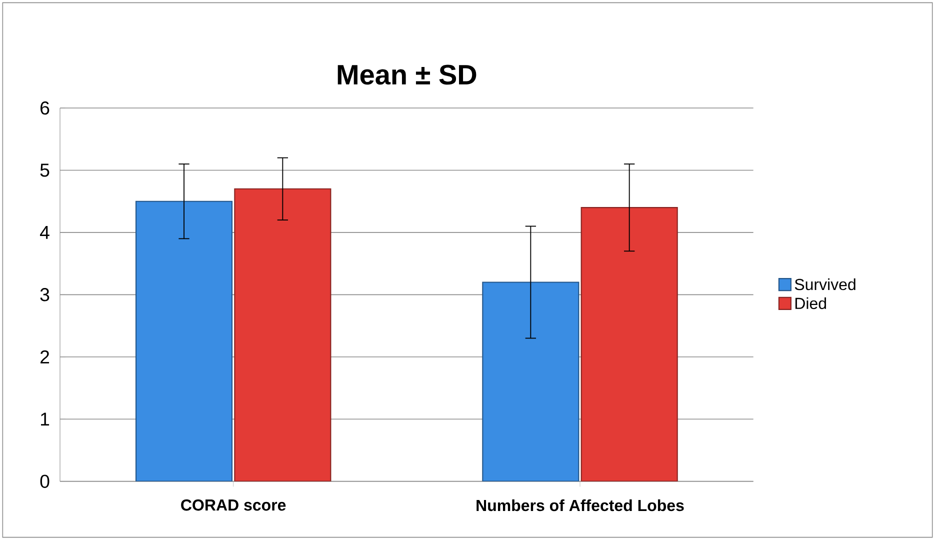 Image resolution: width=935 pixels, height=540 pixels. I want to click on x-tick-label: CORAD score, so click(233, 505).